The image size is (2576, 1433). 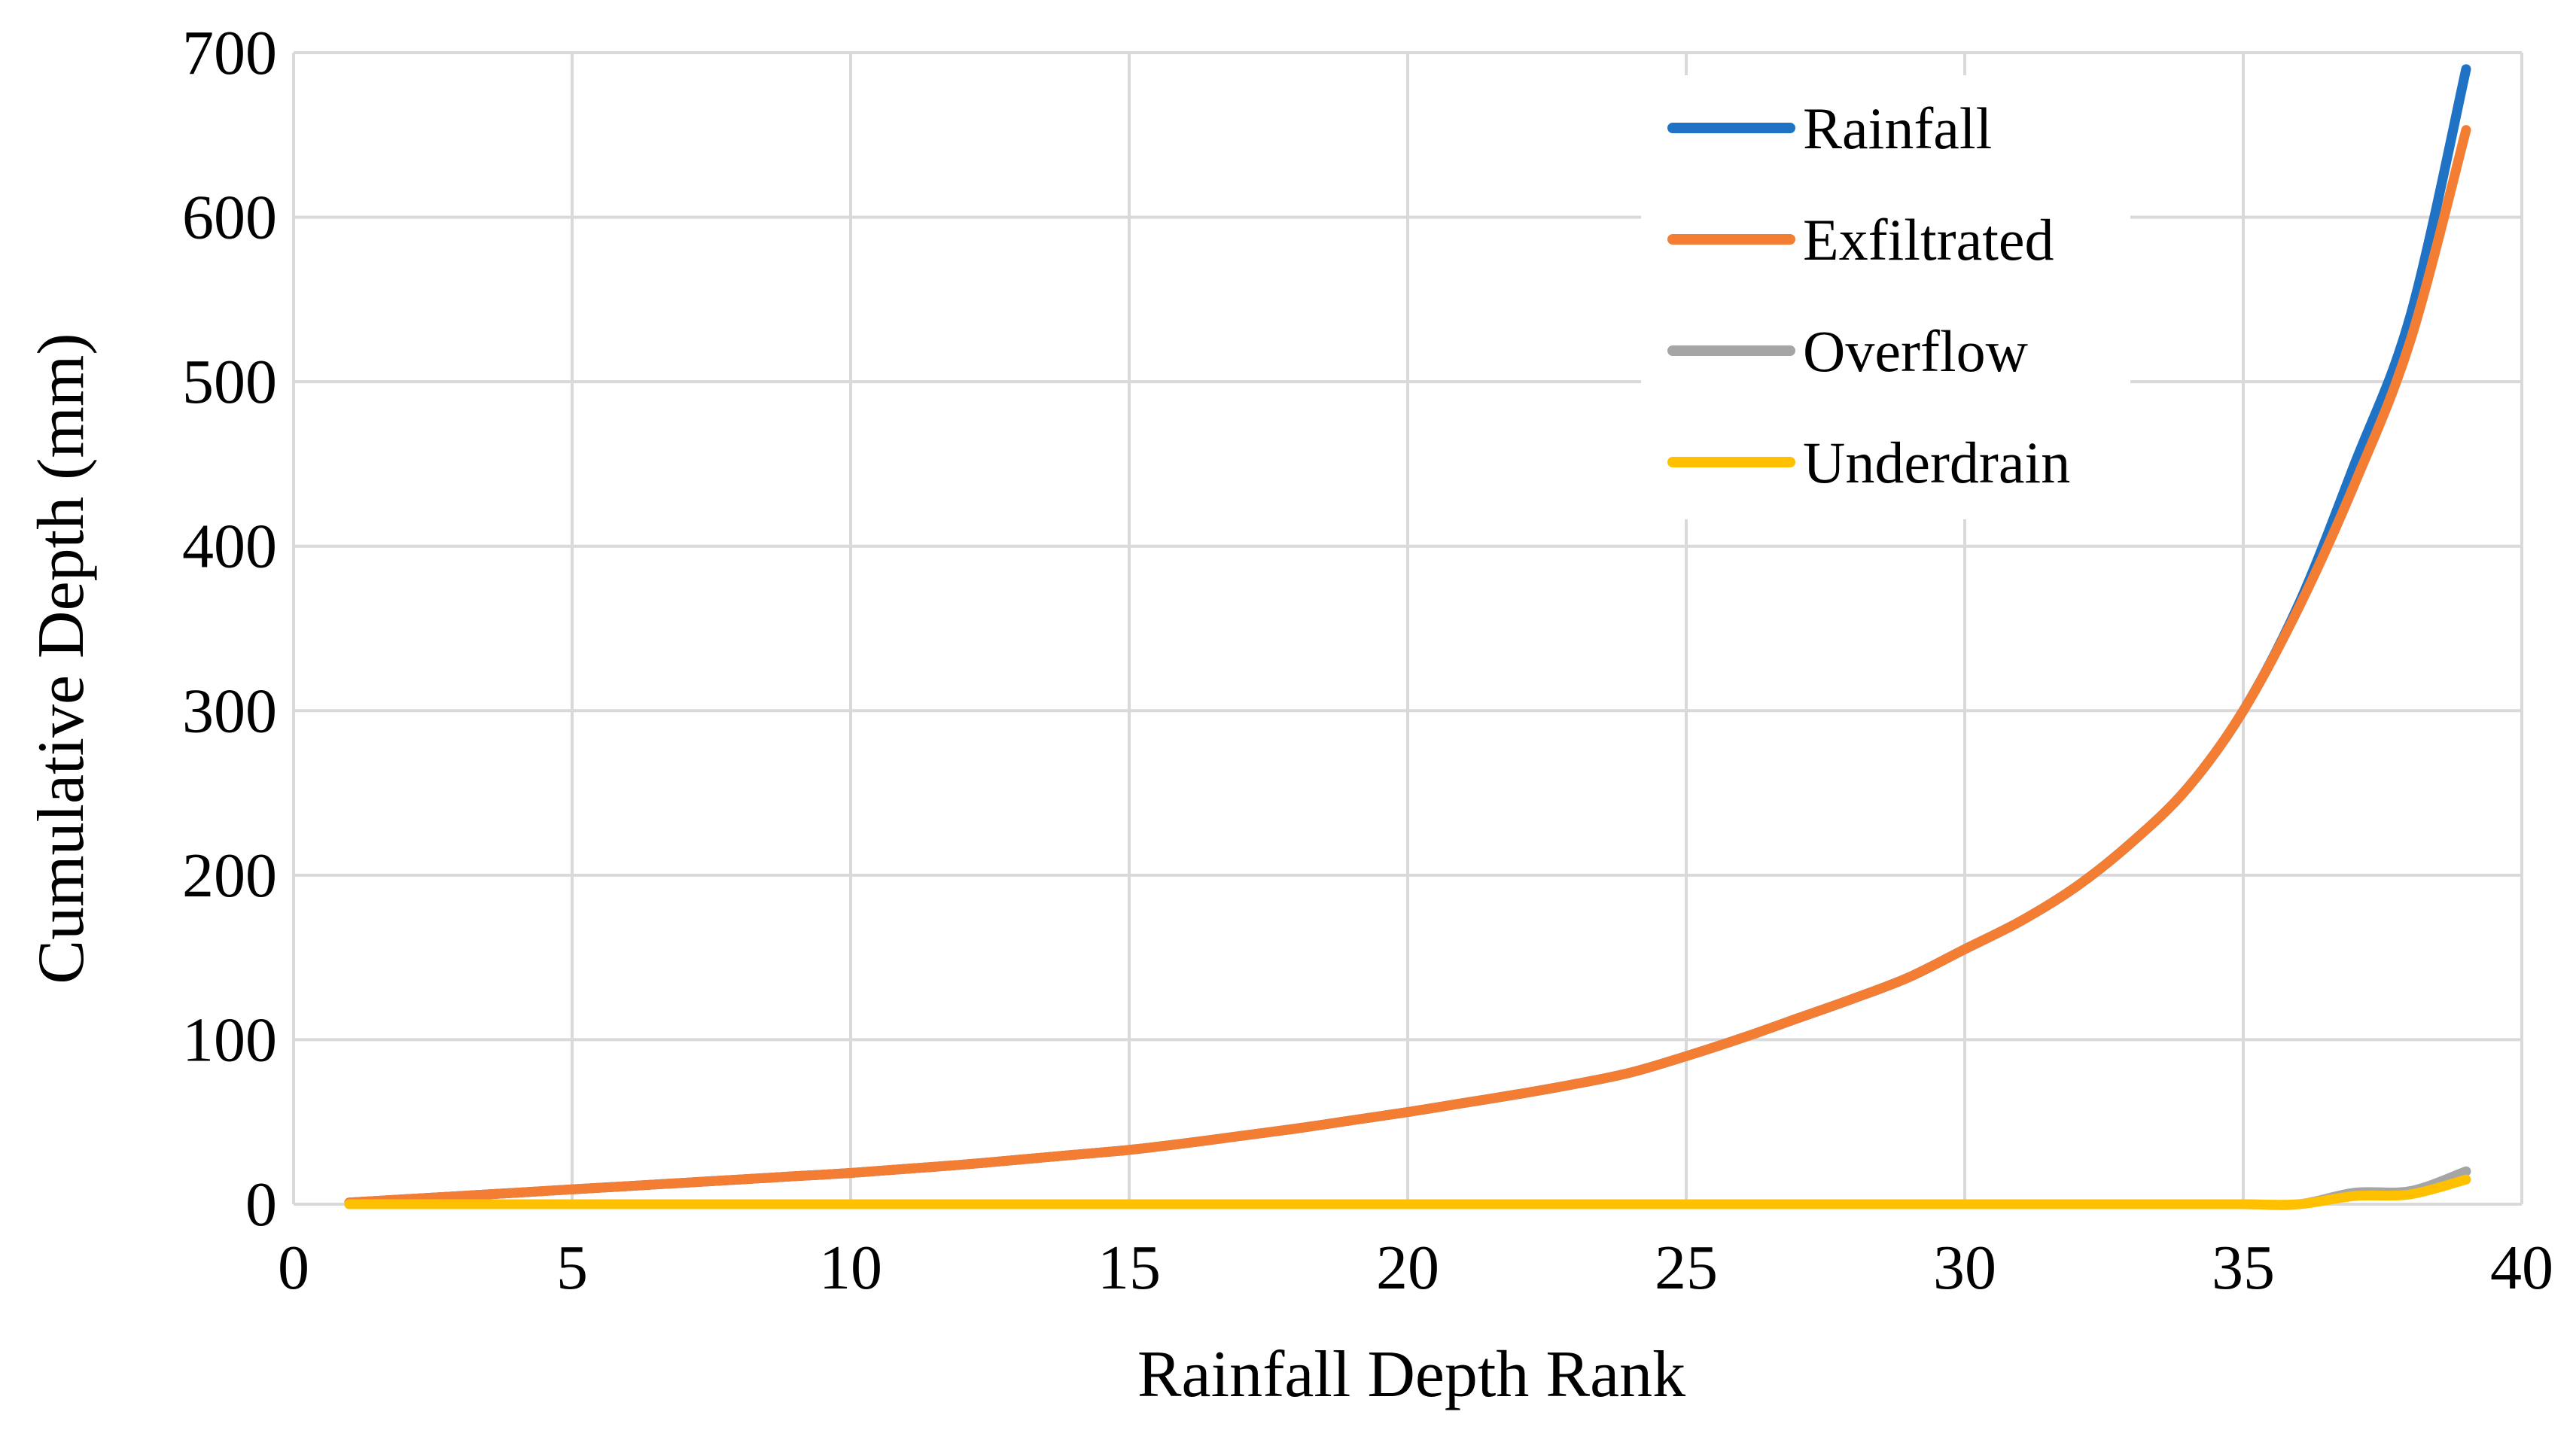 What do you see at coordinates (293, 1268) in the screenshot?
I see `x-tick-label: 0` at bounding box center [293, 1268].